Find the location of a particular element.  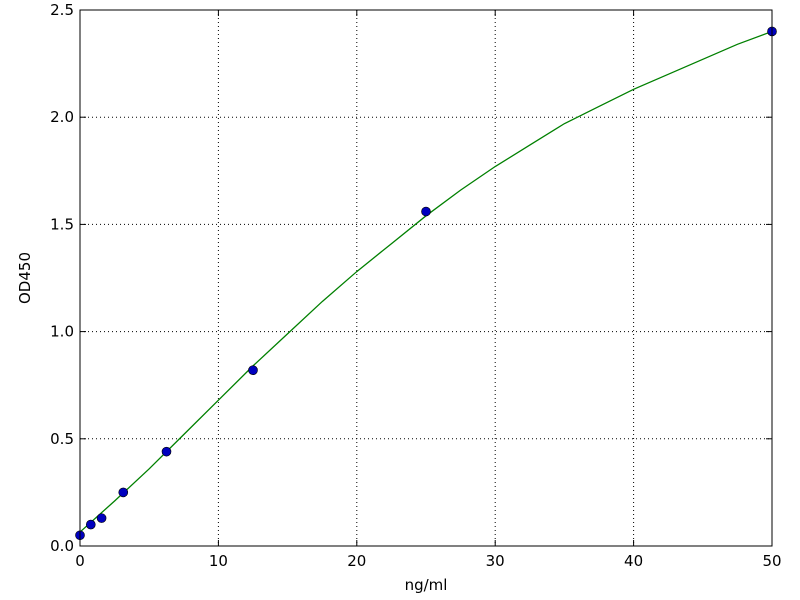

y-tick-label: 0.0 is located at coordinates (62, 546).